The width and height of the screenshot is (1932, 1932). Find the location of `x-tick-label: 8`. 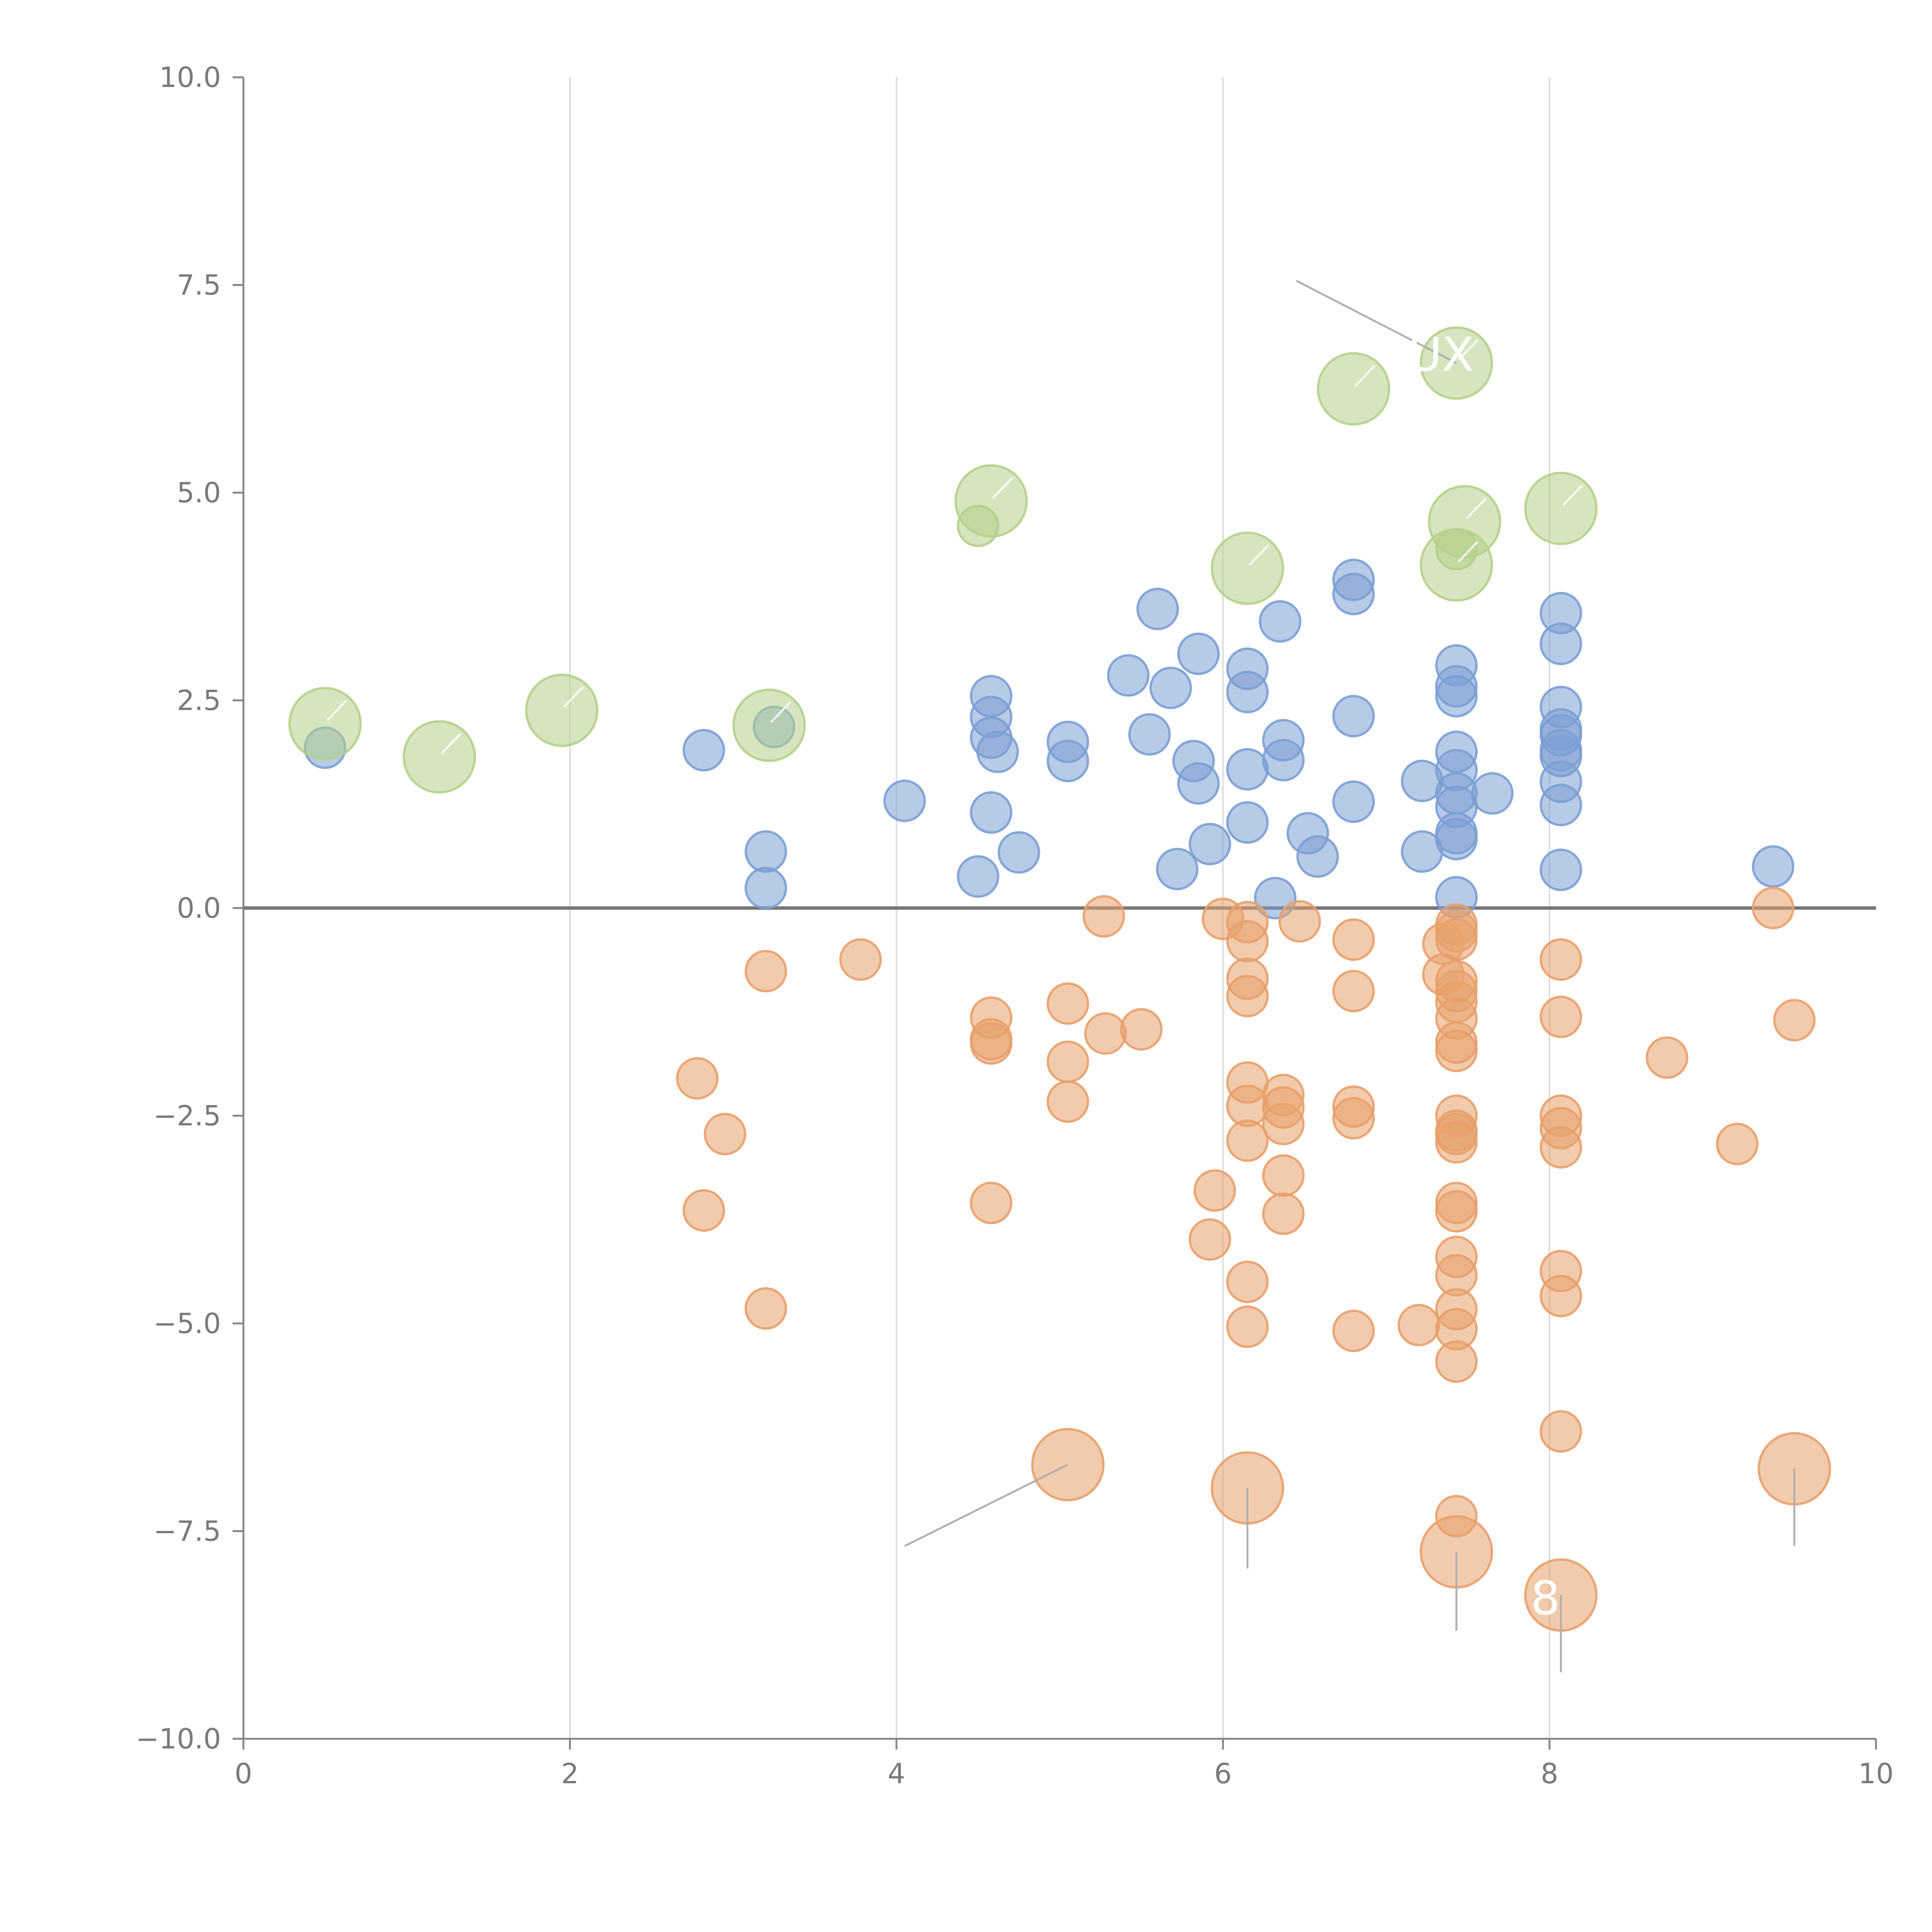

x-tick-label: 8 is located at coordinates (1549, 1773).